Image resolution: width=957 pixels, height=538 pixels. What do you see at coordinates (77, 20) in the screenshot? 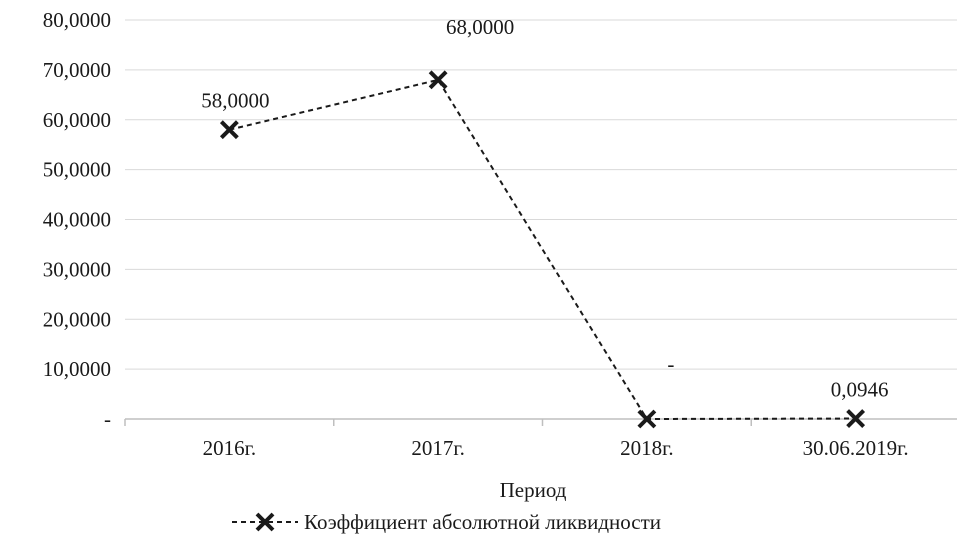
I see `y-tick-label: 80,0000` at bounding box center [77, 20].